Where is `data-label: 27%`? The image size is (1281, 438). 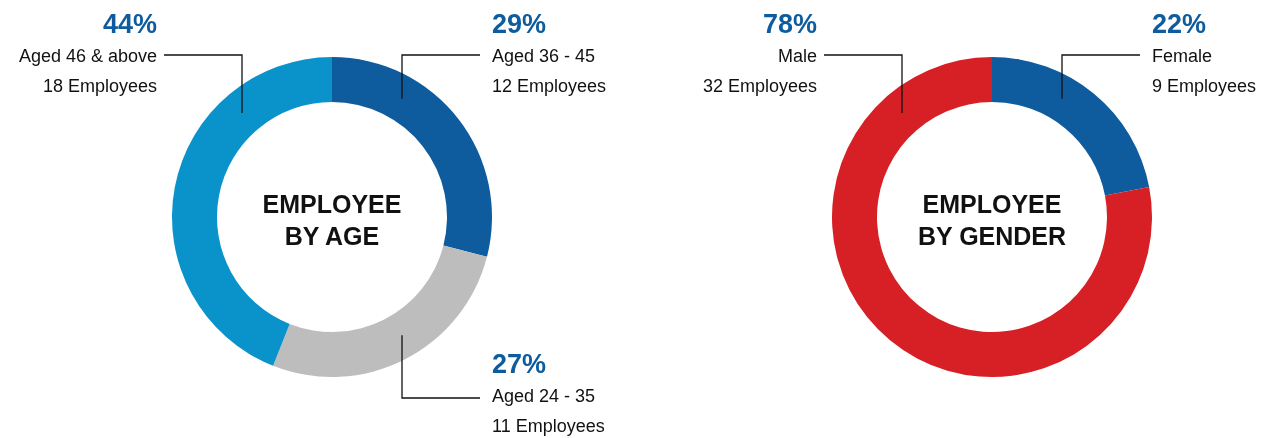
data-label: 27% is located at coordinates (519, 364).